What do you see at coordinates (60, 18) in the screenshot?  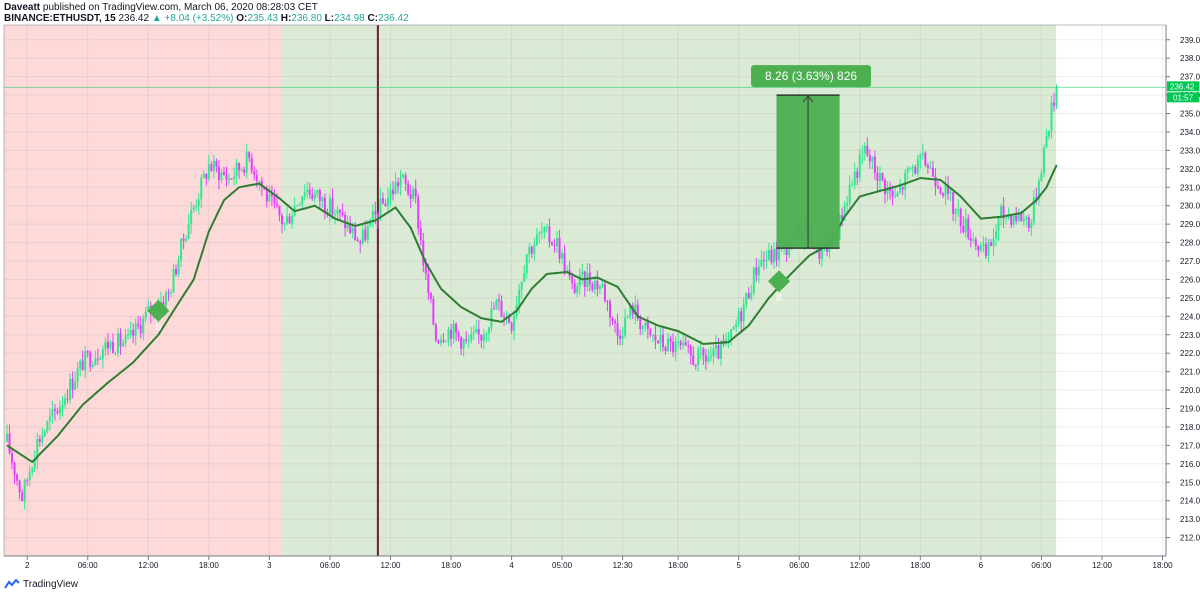 I see `symbol-name: BINANCE:ETHUSDT, 15` at bounding box center [60, 18].